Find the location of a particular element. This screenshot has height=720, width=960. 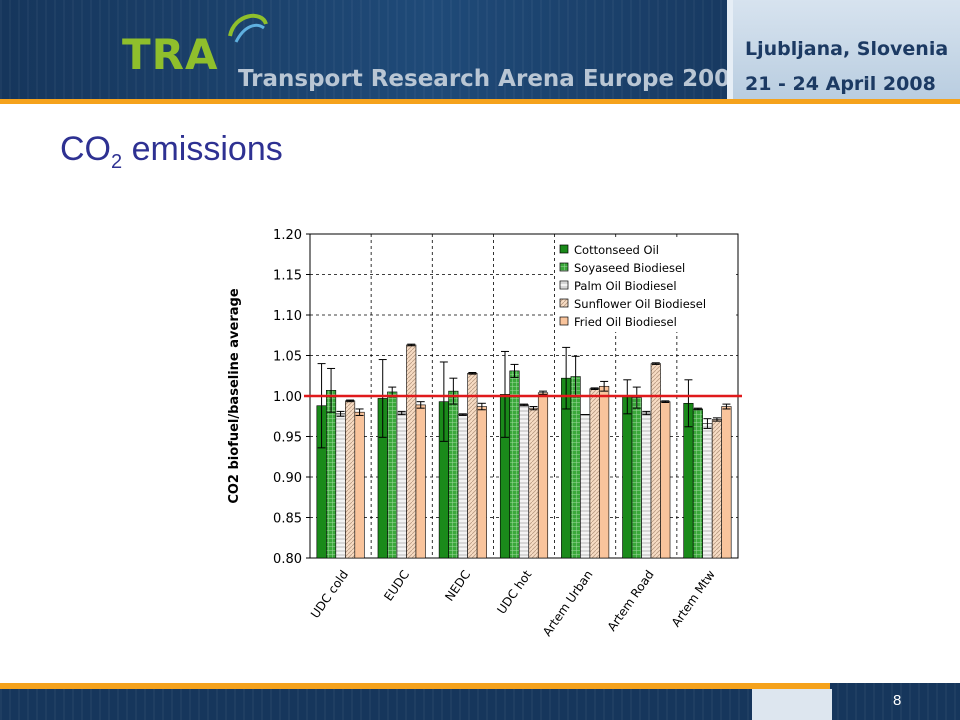

x-tick-label: Artem Mtw is located at coordinates (693, 599).